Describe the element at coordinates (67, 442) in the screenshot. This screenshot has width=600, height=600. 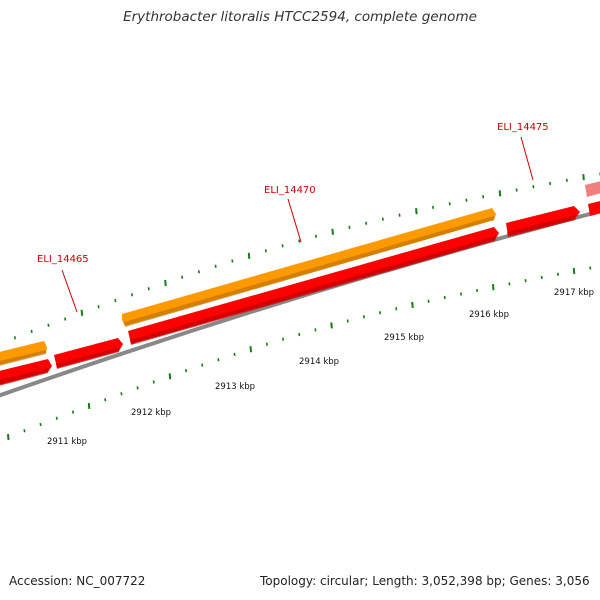
I see `scale-tick-label: 2911 kbp` at that location.